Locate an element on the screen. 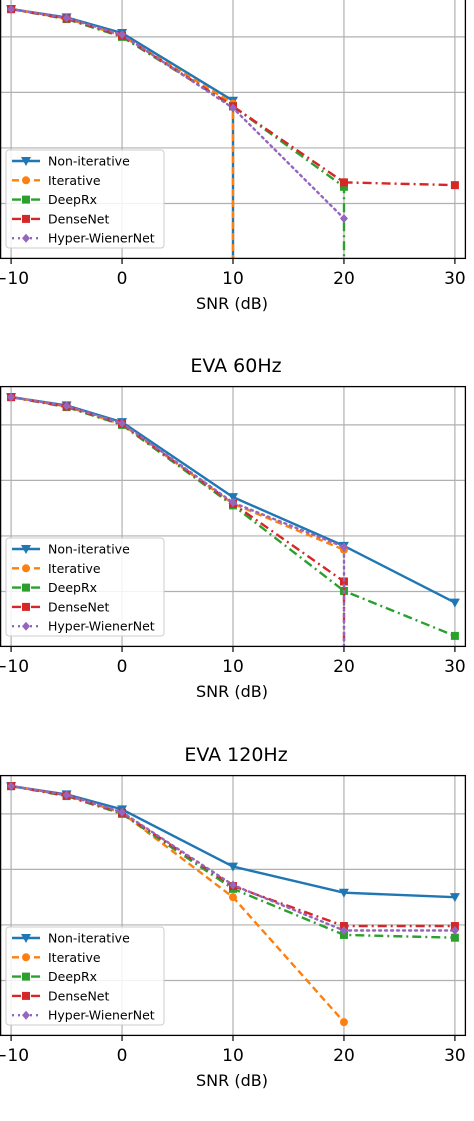  chart-title: EVA 120Hz is located at coordinates (235, 755).